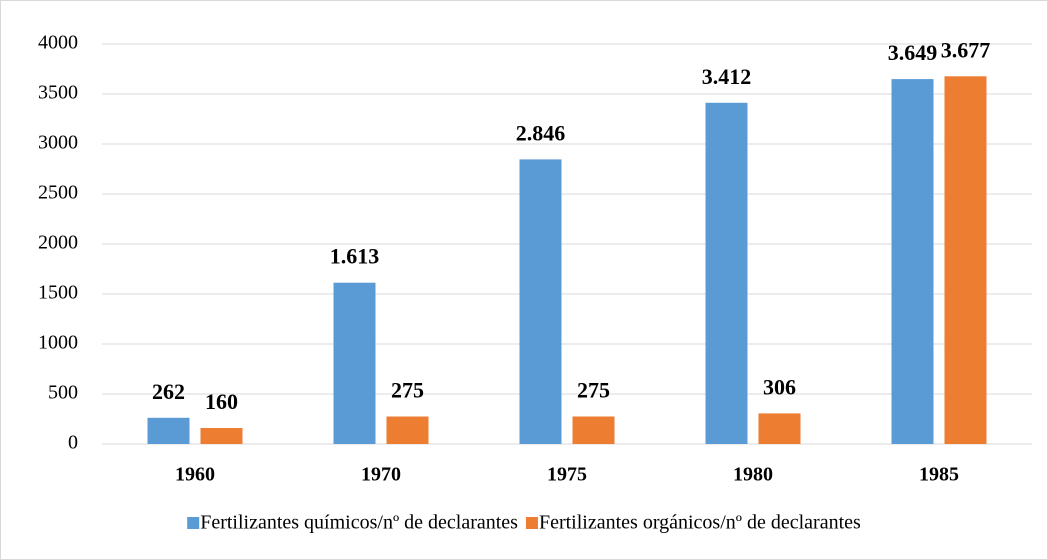  What do you see at coordinates (355, 256) in the screenshot?
I see `data-label: 1.613` at bounding box center [355, 256].